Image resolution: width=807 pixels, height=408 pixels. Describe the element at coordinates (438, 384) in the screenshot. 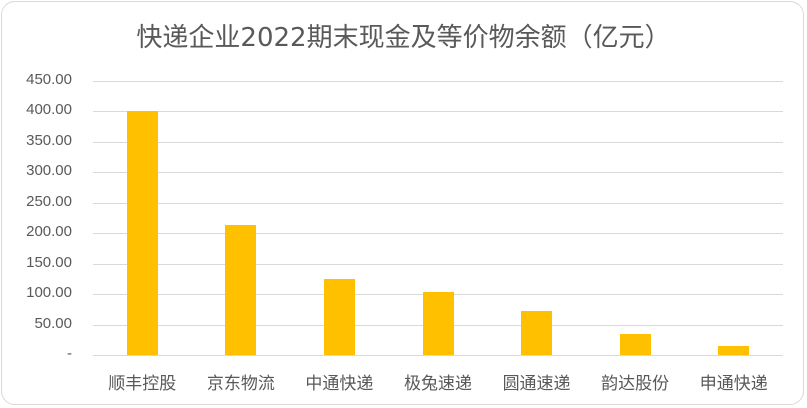

I see `x-tick-label: 极兔速递` at that location.